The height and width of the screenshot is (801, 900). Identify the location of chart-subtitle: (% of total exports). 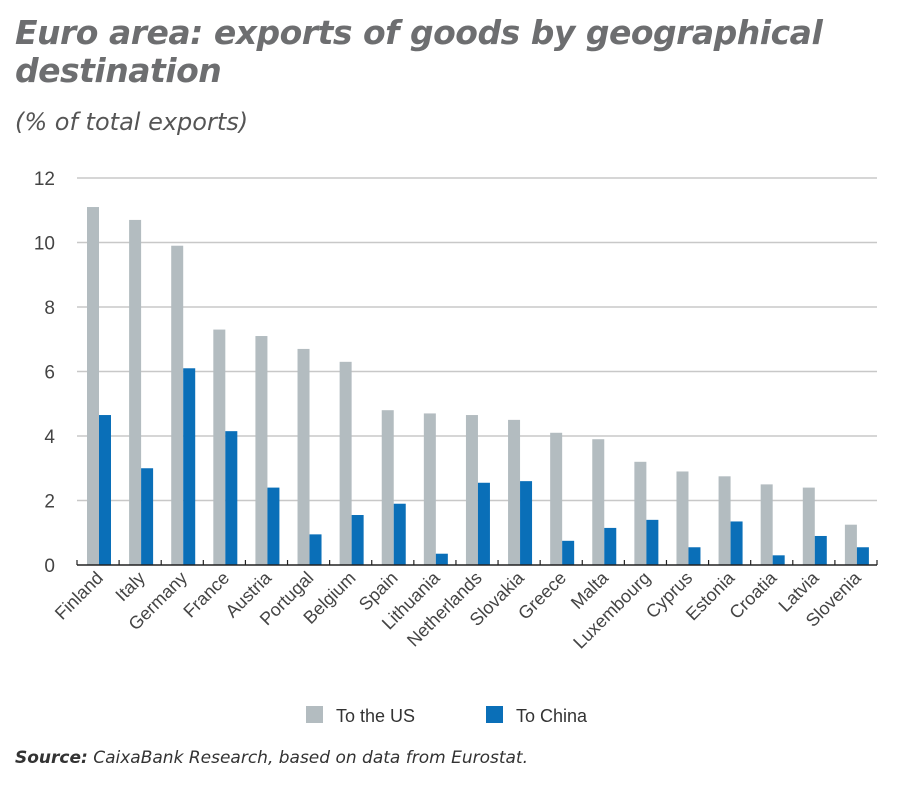
(132, 122).